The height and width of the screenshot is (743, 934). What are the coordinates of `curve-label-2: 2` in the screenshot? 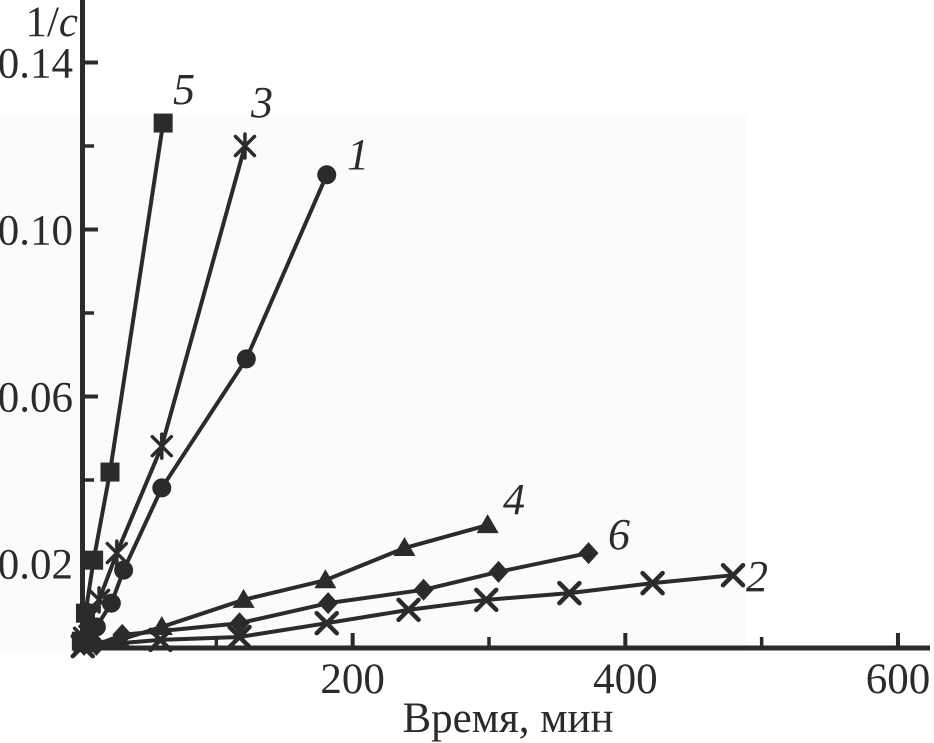 It's located at (757, 576).